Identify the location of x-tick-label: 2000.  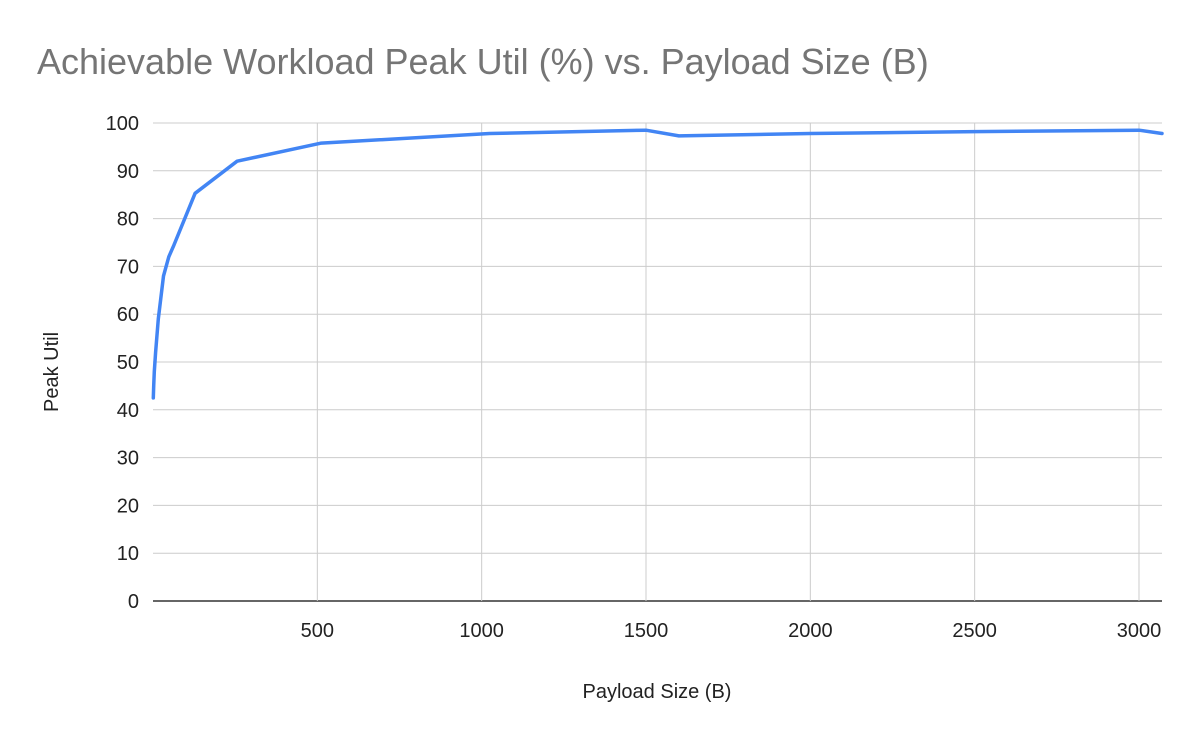
(810, 631).